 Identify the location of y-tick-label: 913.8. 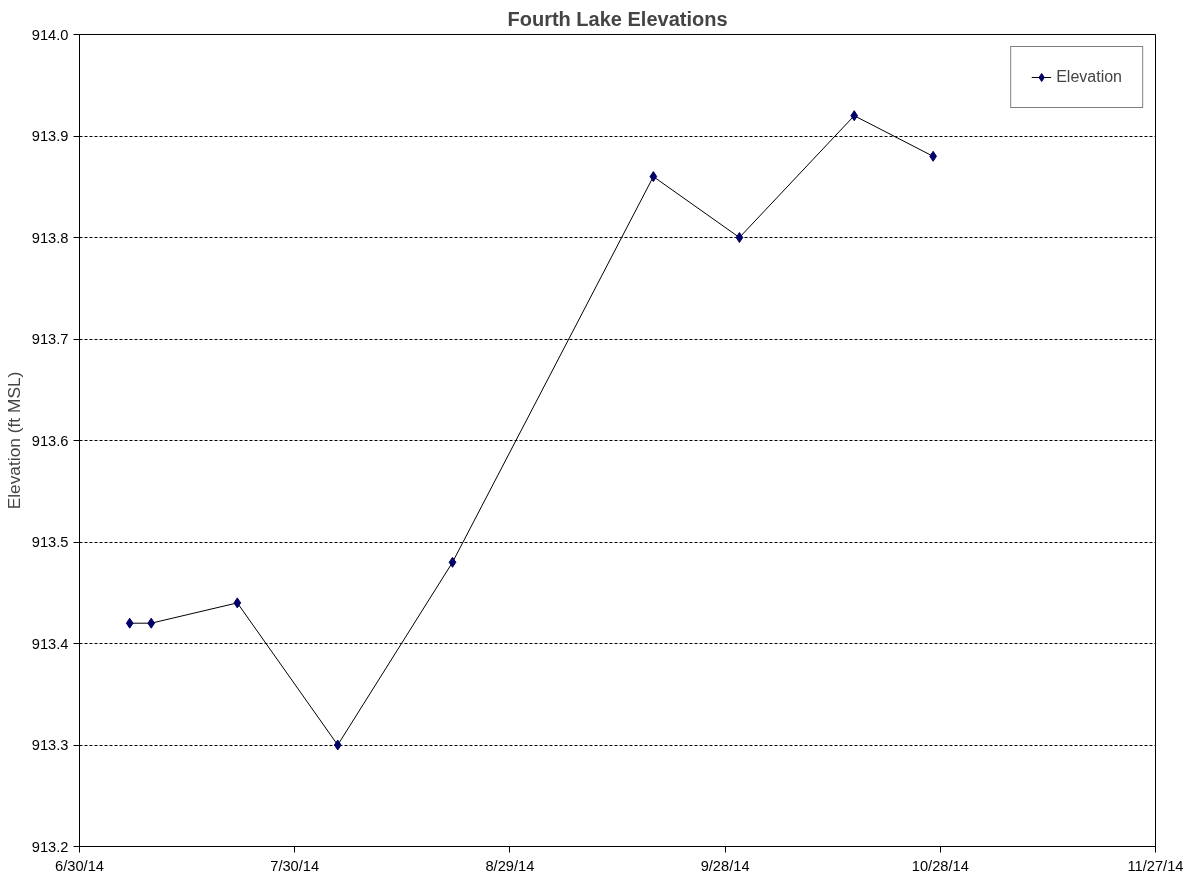
(50, 237).